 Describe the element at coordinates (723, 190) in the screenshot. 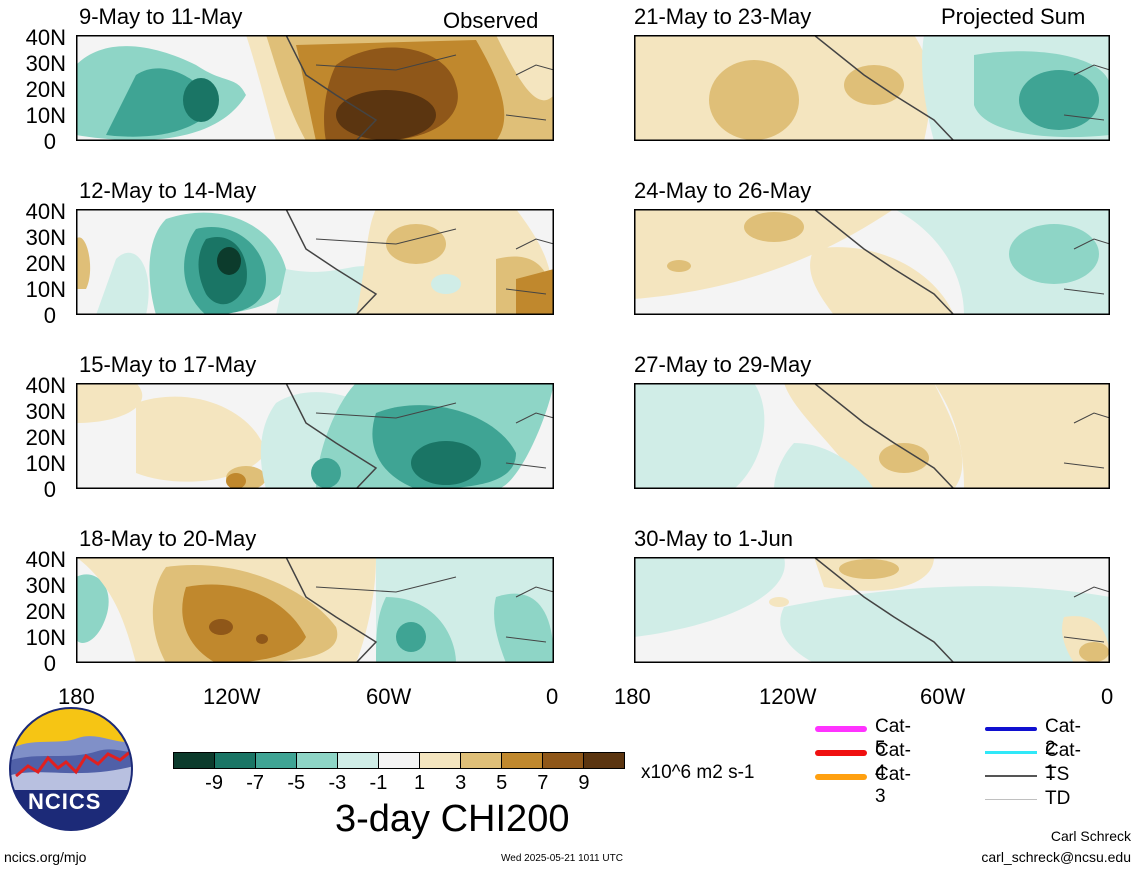

I see `panel-title-right-2: 24-May to 26-May` at that location.